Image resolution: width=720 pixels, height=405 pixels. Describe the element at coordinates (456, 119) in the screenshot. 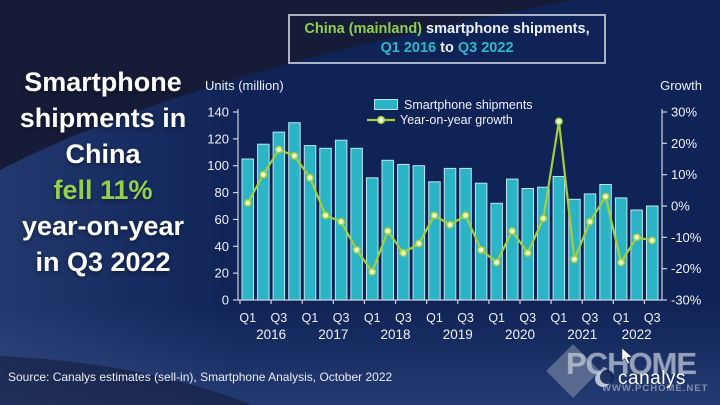

I see `legend-label: Year-on-year growth` at that location.